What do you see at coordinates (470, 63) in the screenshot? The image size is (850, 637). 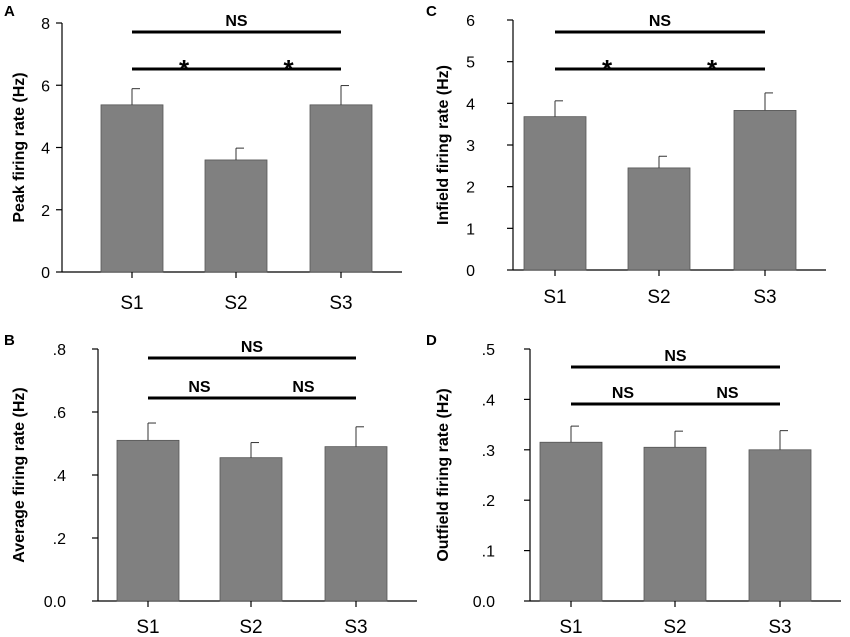 I see `y-tick-label: 5` at bounding box center [470, 63].